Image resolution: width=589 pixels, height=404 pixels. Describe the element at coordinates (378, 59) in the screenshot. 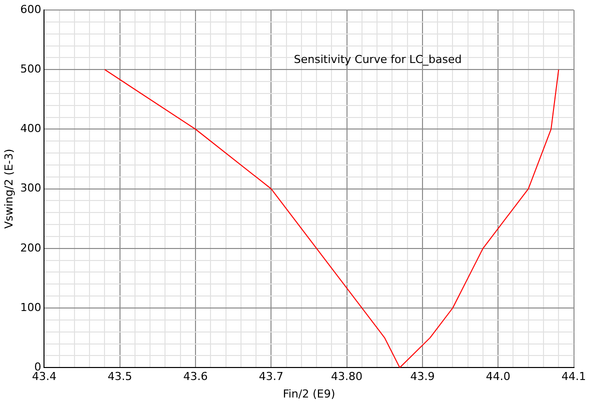

I see `text: Sensitivity Curve for LC_based` at that location.